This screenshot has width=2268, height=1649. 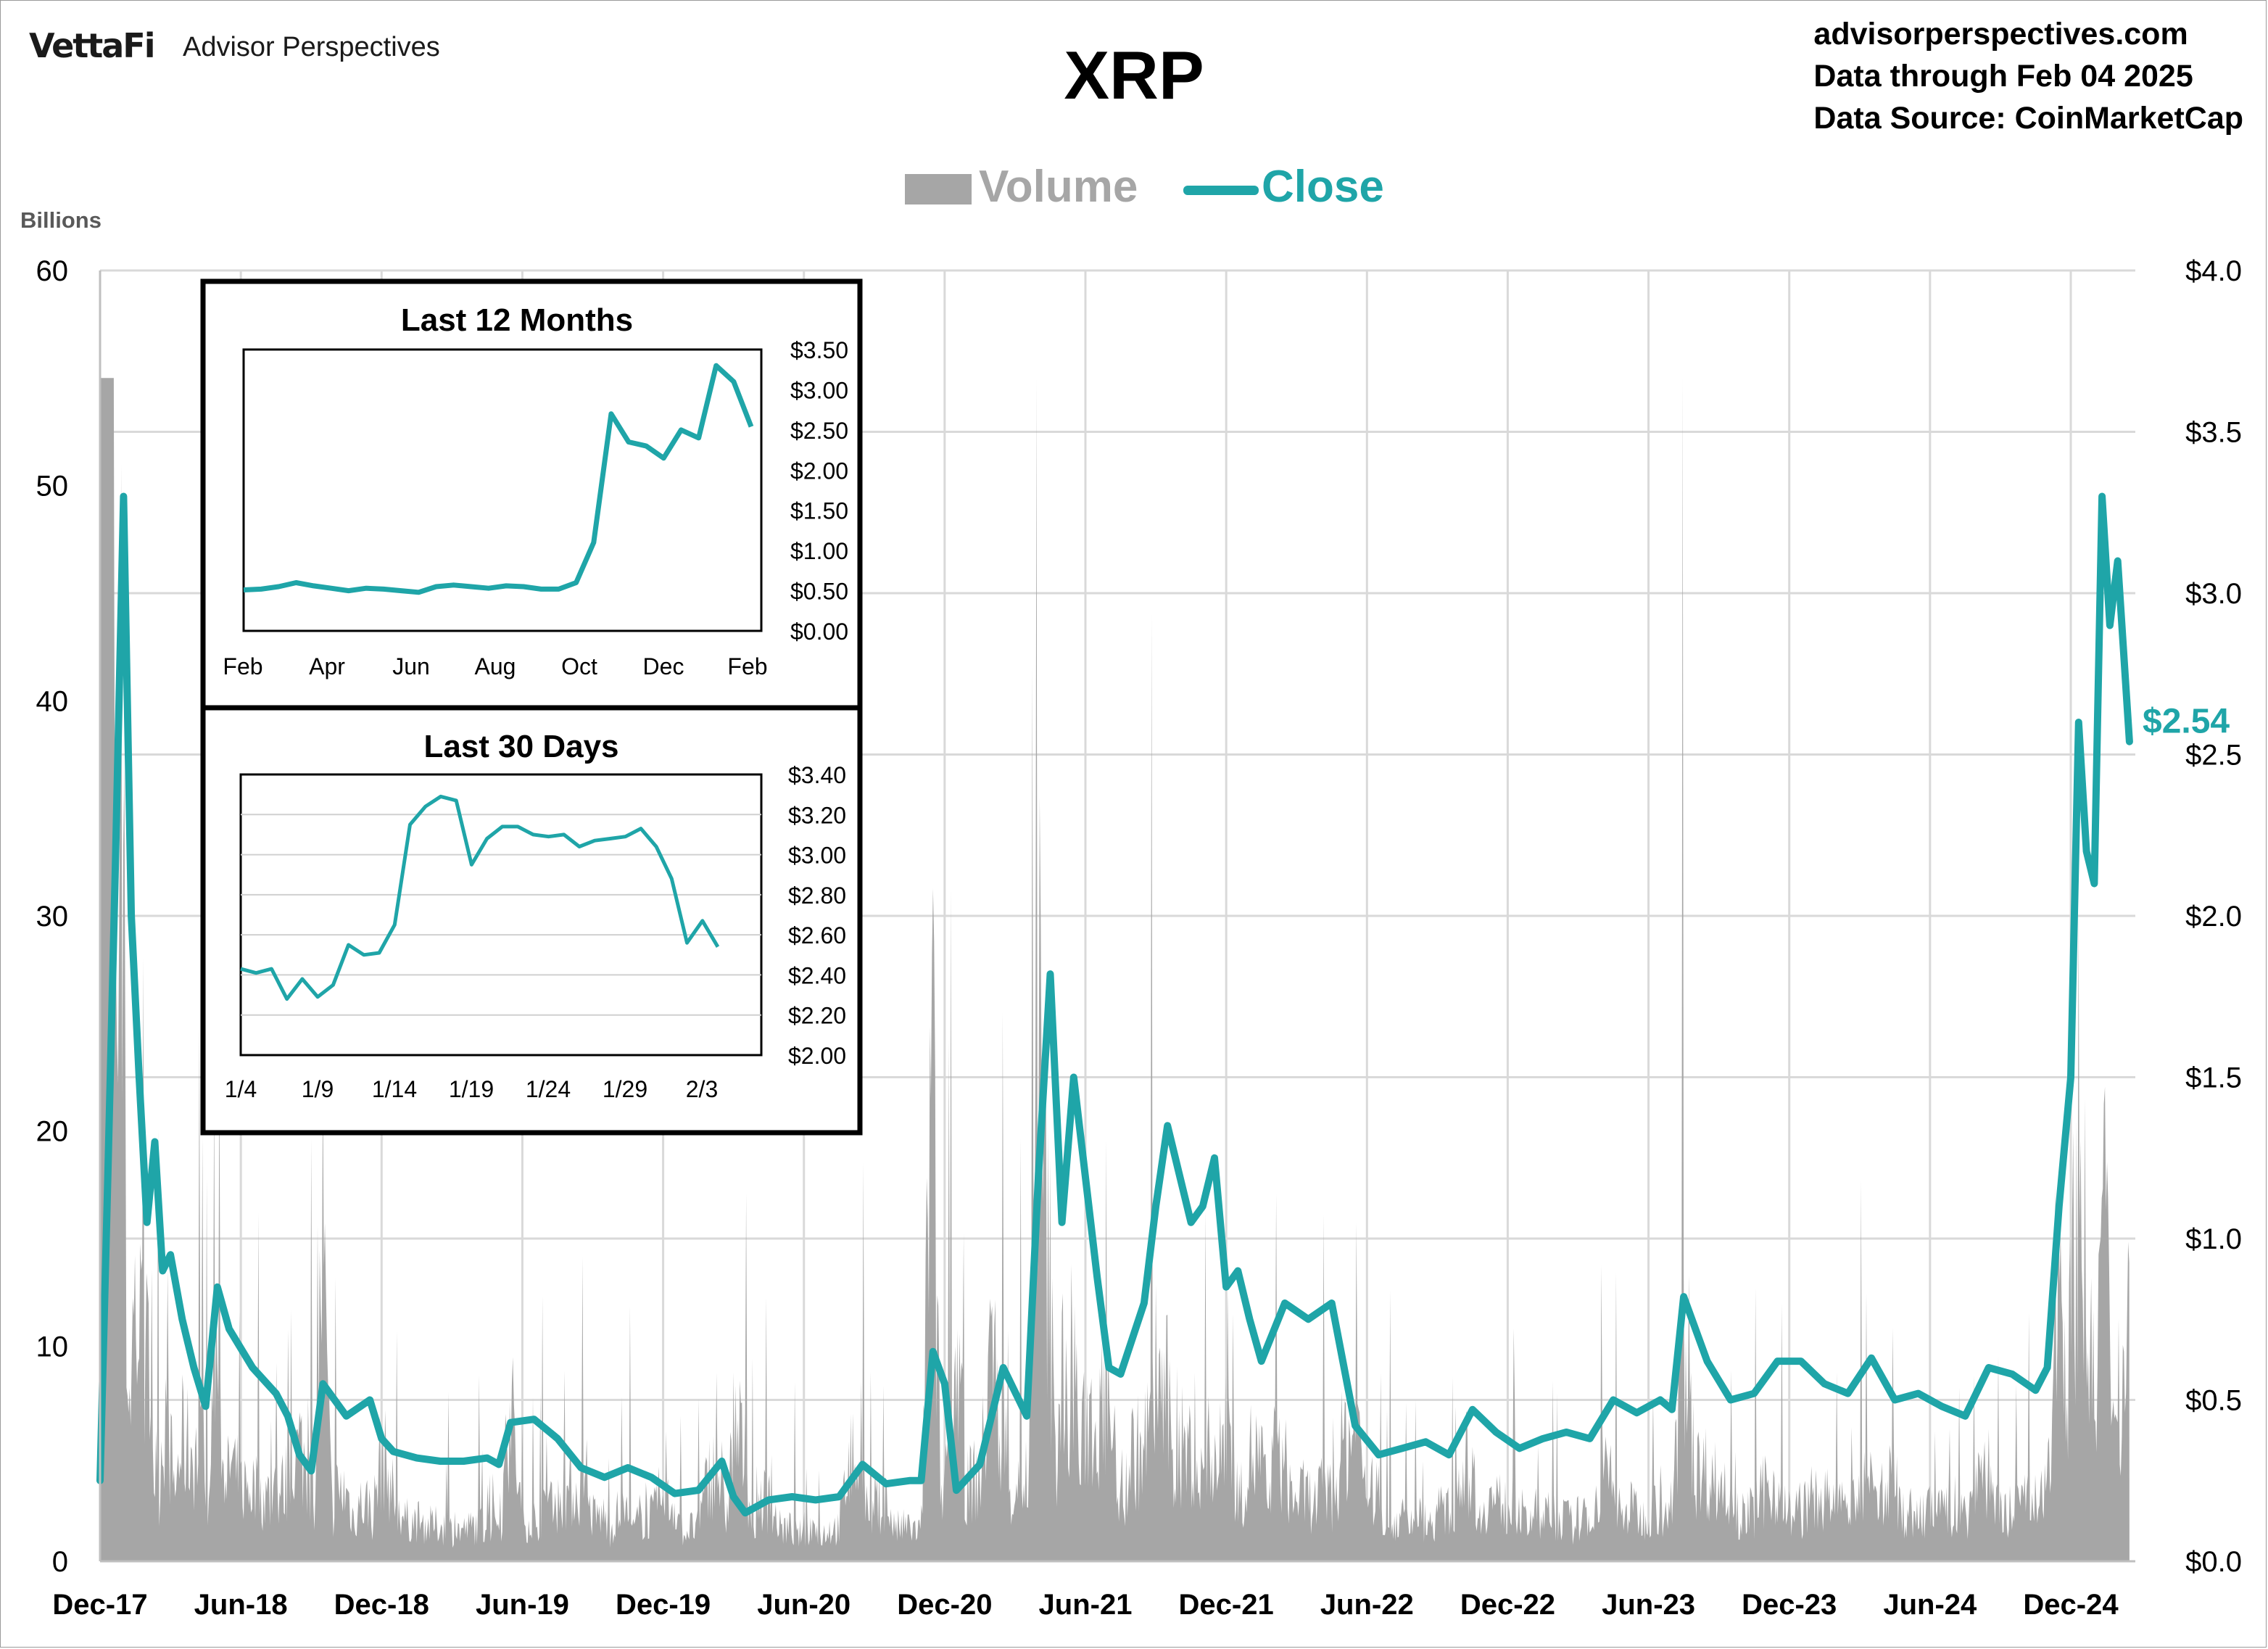 I want to click on inset-30-days-x-tick-label: 1/29, so click(x=625, y=1089).